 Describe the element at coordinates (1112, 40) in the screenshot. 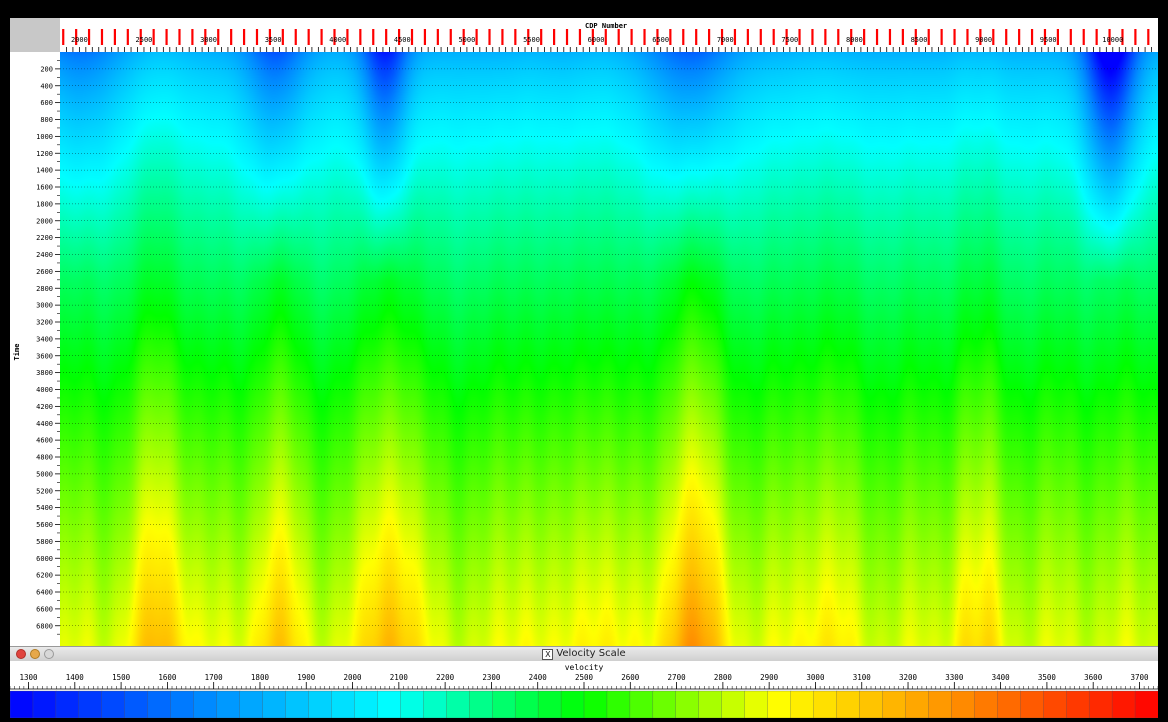

I see `cdp-tick-label: 10000` at that location.